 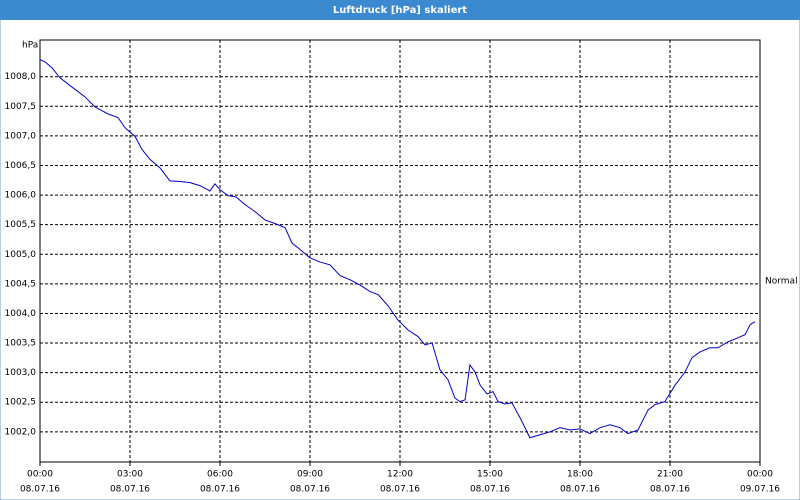 What do you see at coordinates (21, 314) in the screenshot?
I see `y-tick-label: 1004,0` at bounding box center [21, 314].